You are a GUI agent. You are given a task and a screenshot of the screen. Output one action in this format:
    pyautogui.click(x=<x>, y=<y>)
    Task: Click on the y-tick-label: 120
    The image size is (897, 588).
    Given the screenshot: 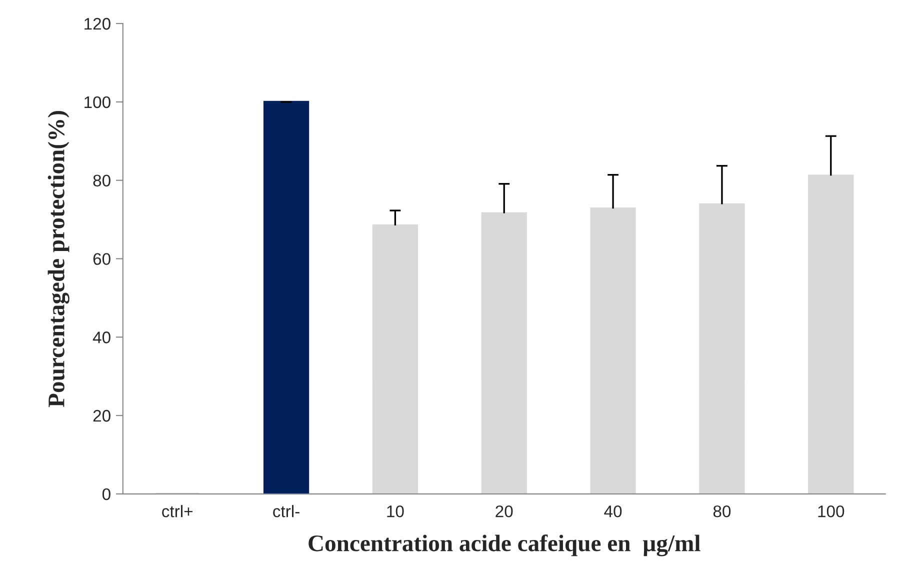 What is the action you would take?
    pyautogui.click(x=97, y=24)
    